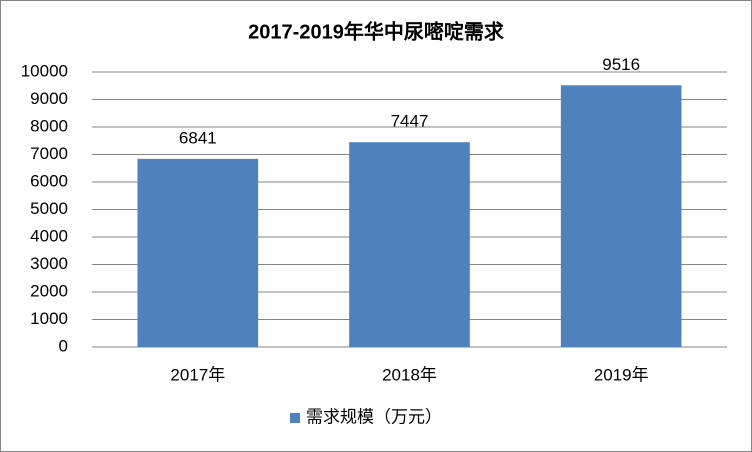 Image resolution: width=752 pixels, height=452 pixels. What do you see at coordinates (409, 374) in the screenshot?
I see `x-tick-label: 2018年` at bounding box center [409, 374].